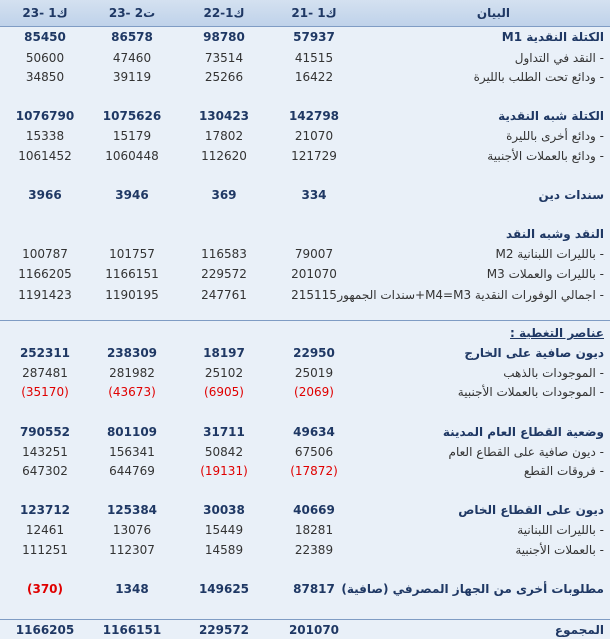 Image resolution: width=610 pixels, height=639 pixels. What do you see at coordinates (132, 550) in the screenshot?
I see `cell-value: 112307` at bounding box center [132, 550].